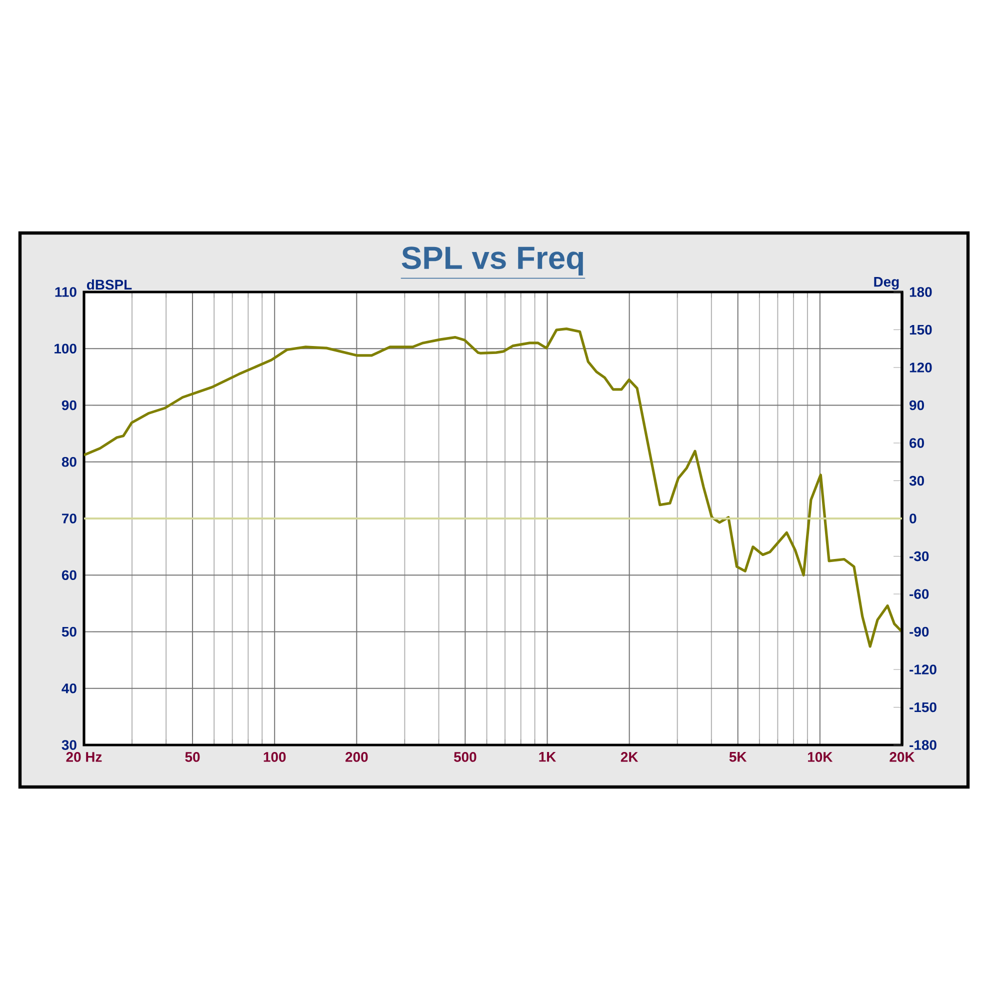 The image size is (1000, 1000). Describe the element at coordinates (921, 329) in the screenshot. I see `y2-tick-label: 150` at that location.